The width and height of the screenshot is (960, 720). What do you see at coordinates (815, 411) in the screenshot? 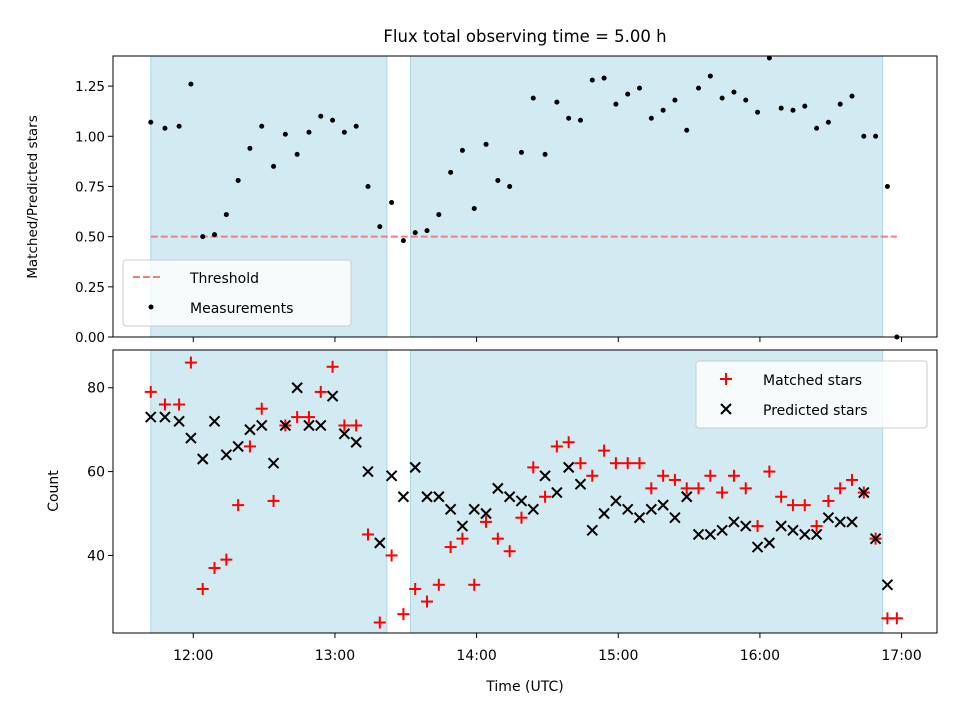
I see `predicted-legend-label: Predicted stars` at bounding box center [815, 411].